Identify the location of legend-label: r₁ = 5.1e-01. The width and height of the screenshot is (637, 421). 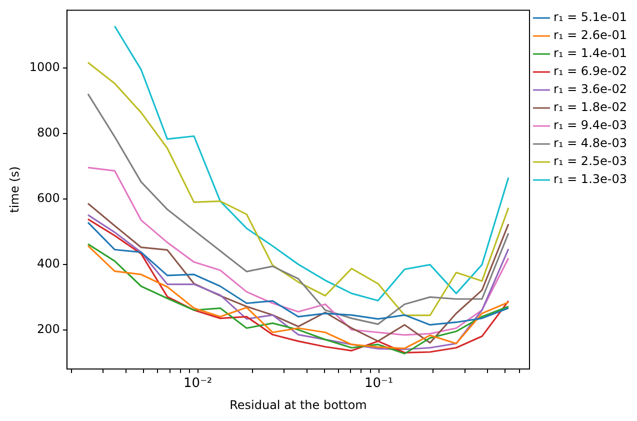
(591, 17).